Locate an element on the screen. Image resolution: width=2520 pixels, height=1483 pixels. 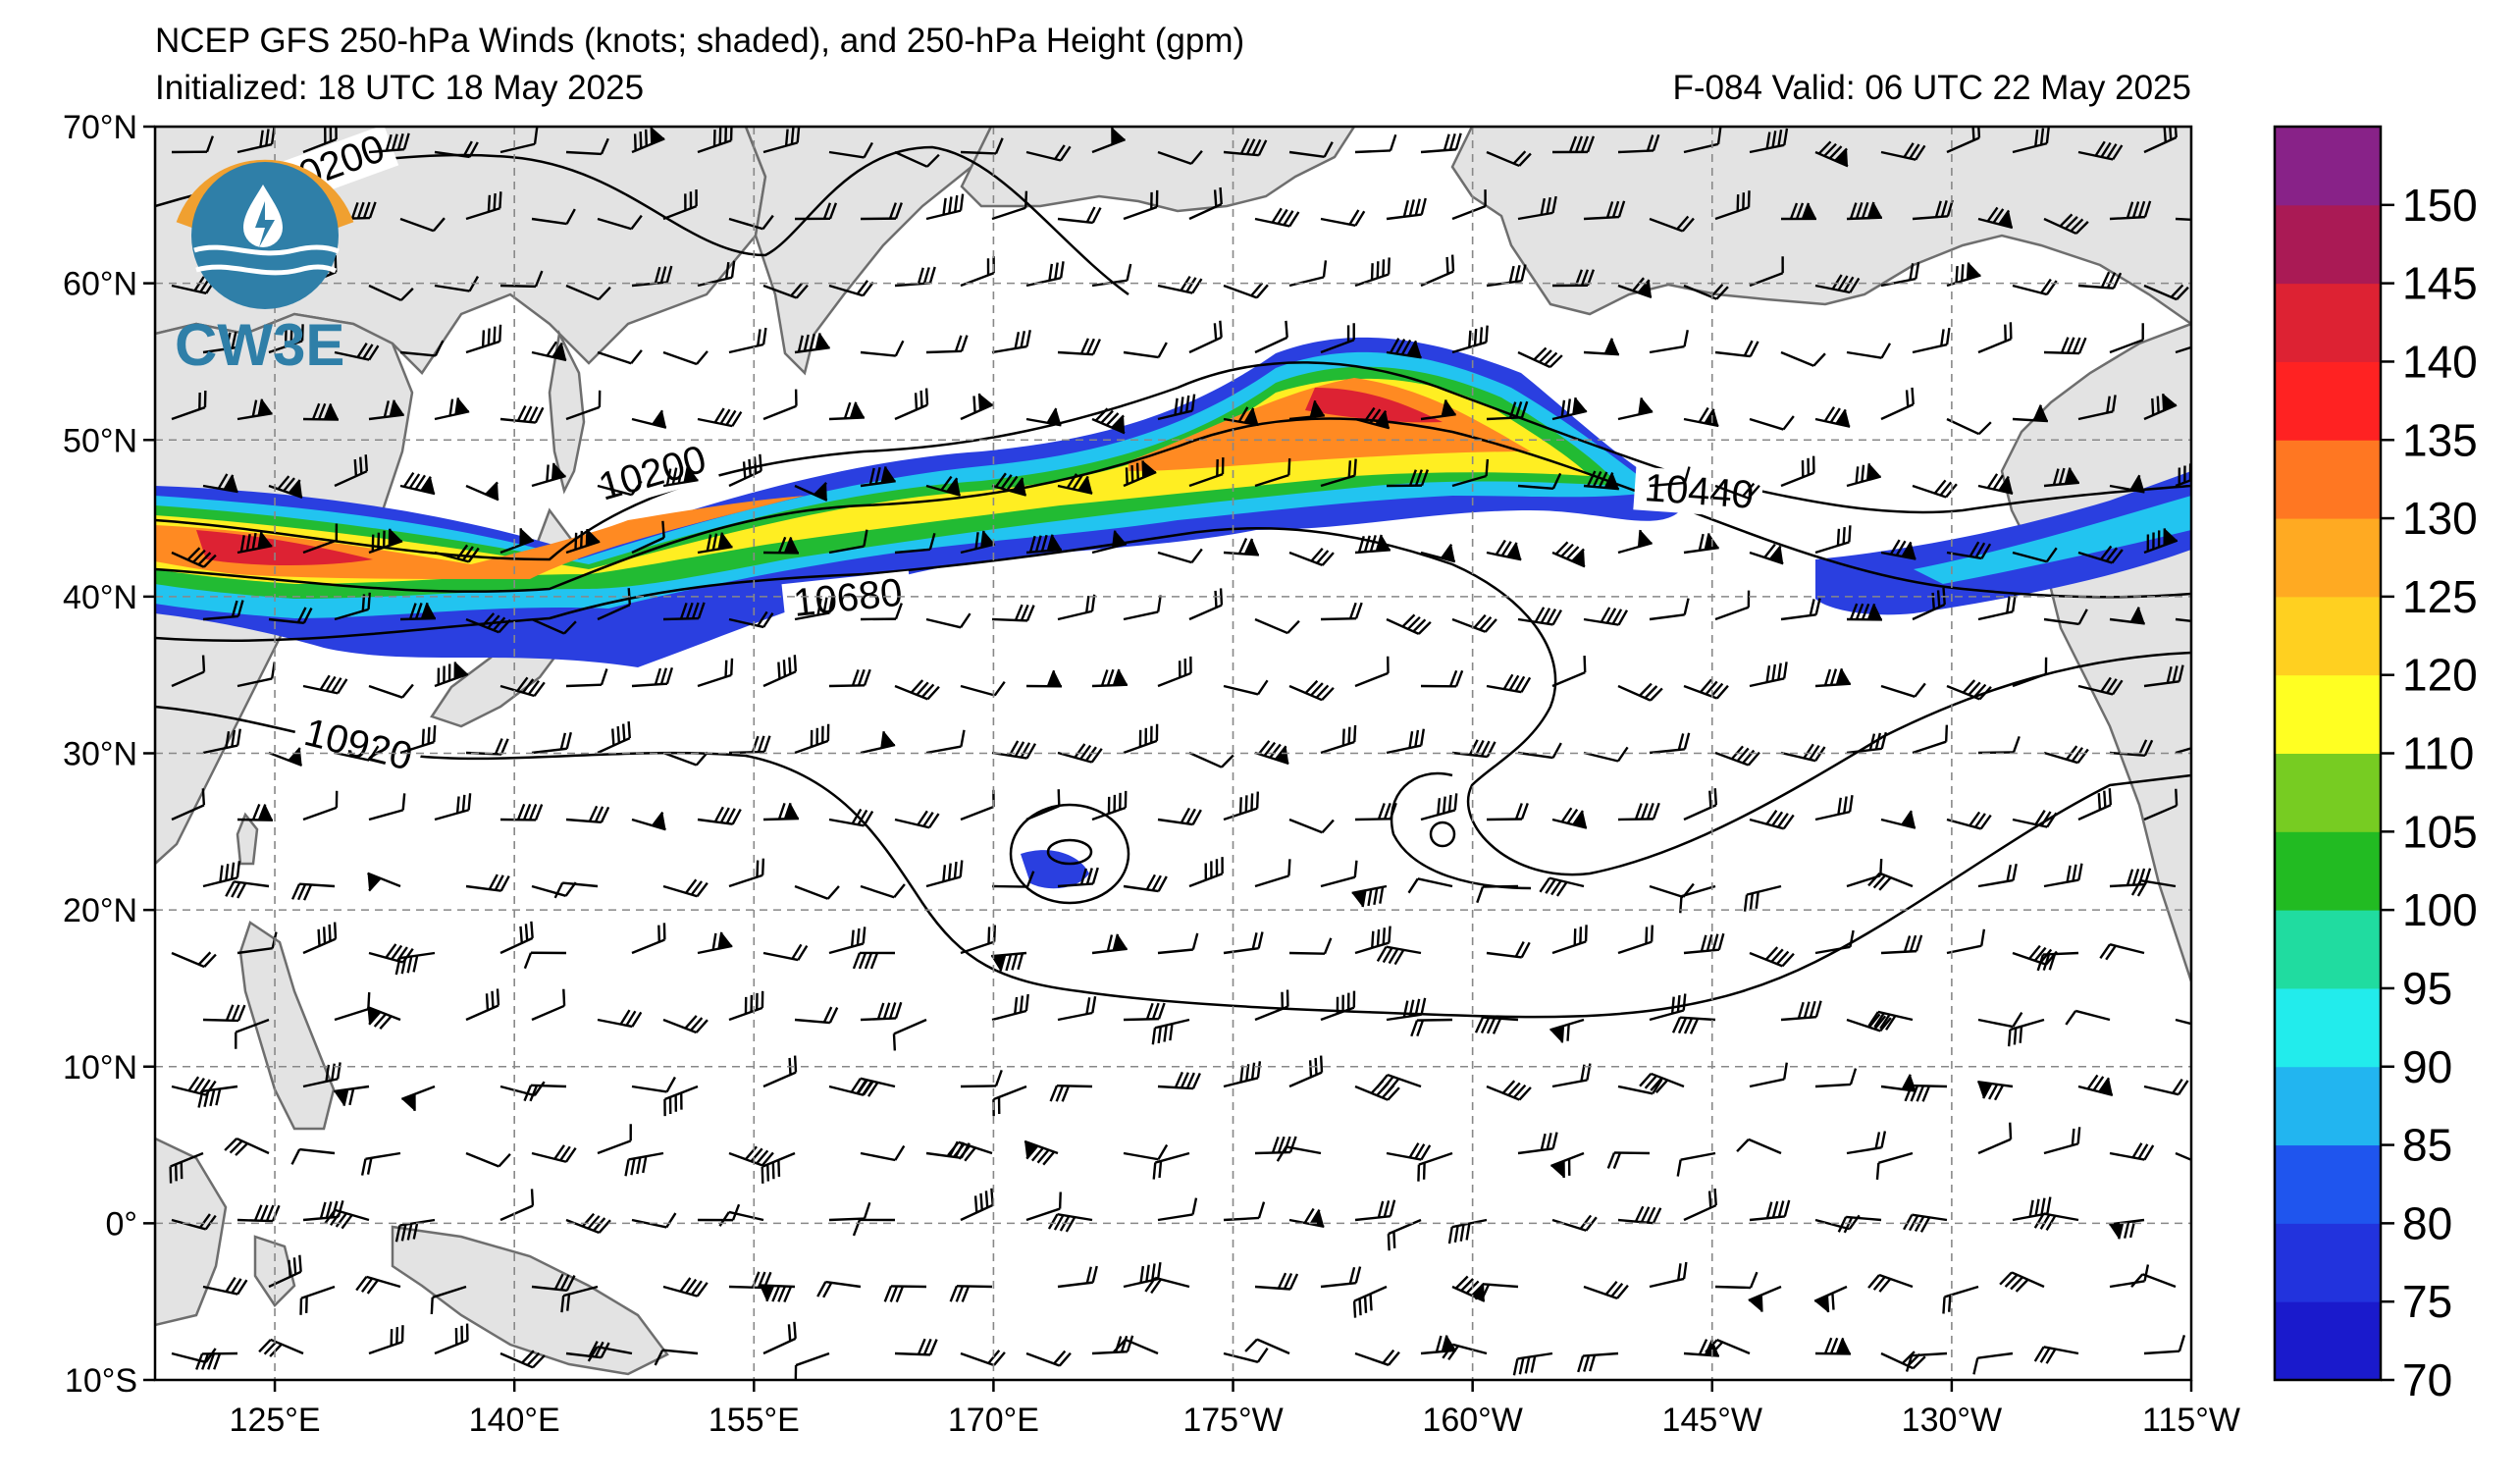
lat-label: 20°N is located at coordinates (100, 911).